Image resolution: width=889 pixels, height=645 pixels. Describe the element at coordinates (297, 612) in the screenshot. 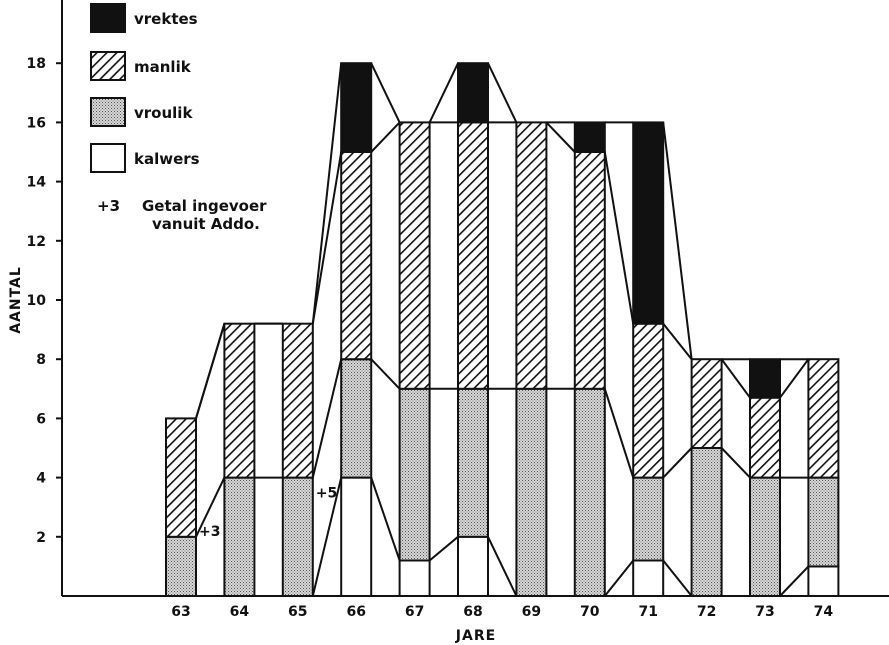

I see `x-tick-label-65: 65` at that location.